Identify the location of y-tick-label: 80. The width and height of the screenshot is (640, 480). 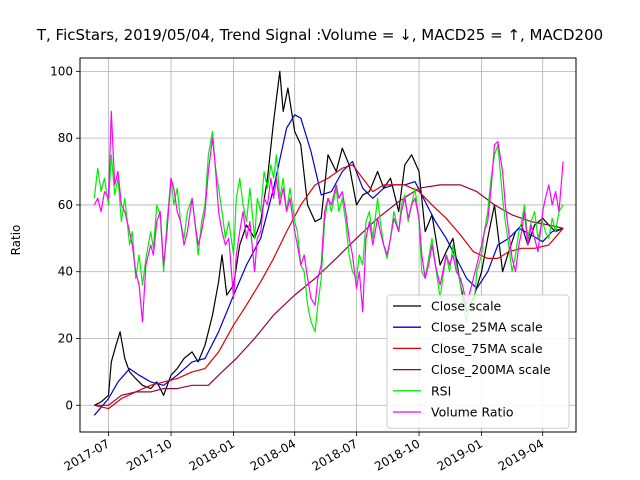
(65, 138).